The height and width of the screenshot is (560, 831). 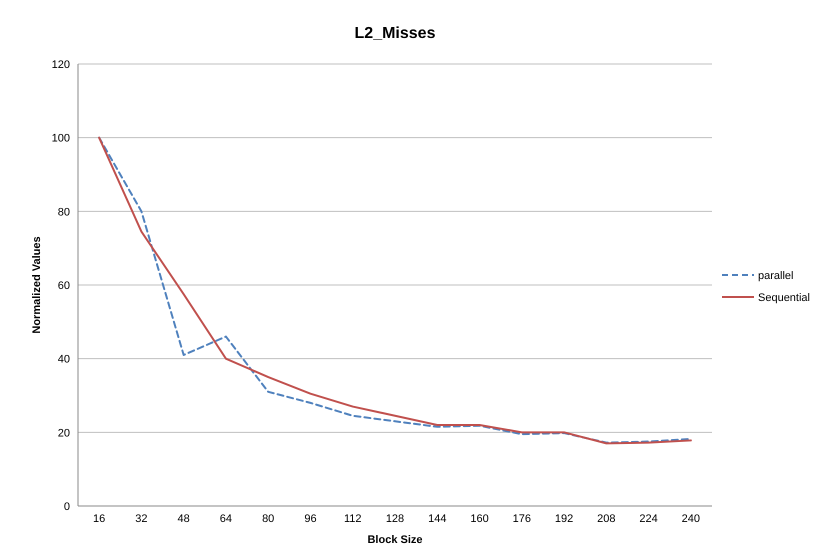 What do you see at coordinates (606, 519) in the screenshot?
I see `x-tick-label: 208` at bounding box center [606, 519].